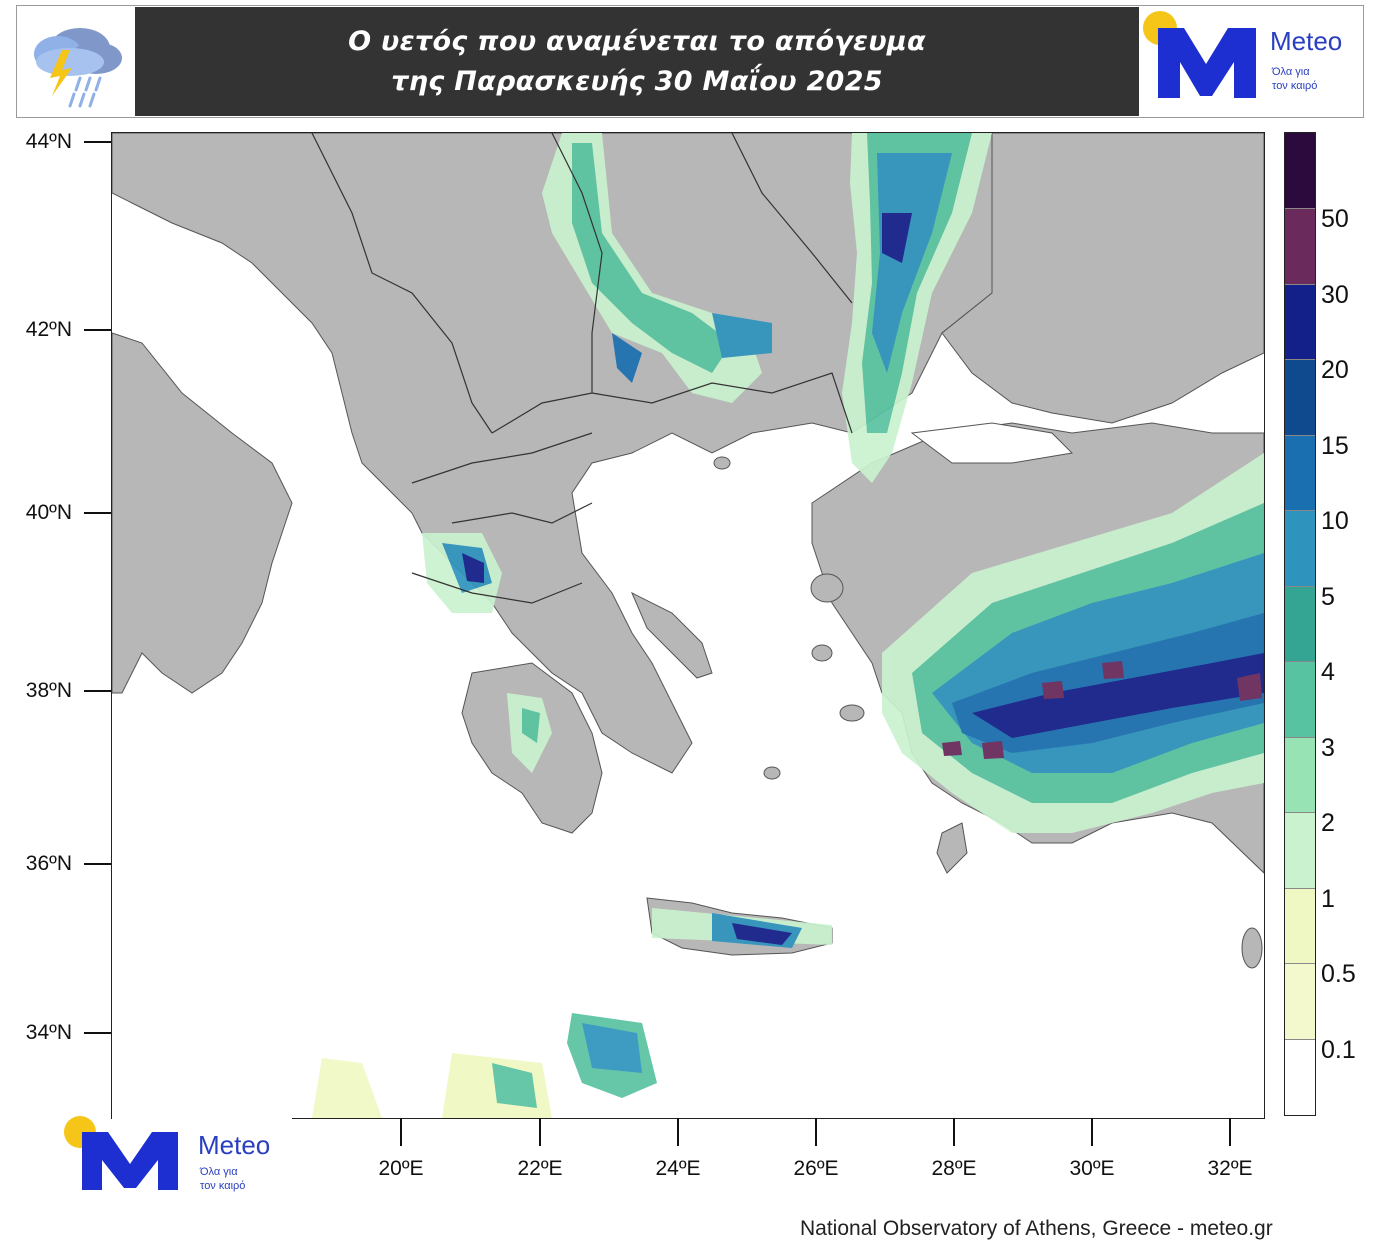  I want to click on lon-label-22: 22ºE, so click(540, 1168).